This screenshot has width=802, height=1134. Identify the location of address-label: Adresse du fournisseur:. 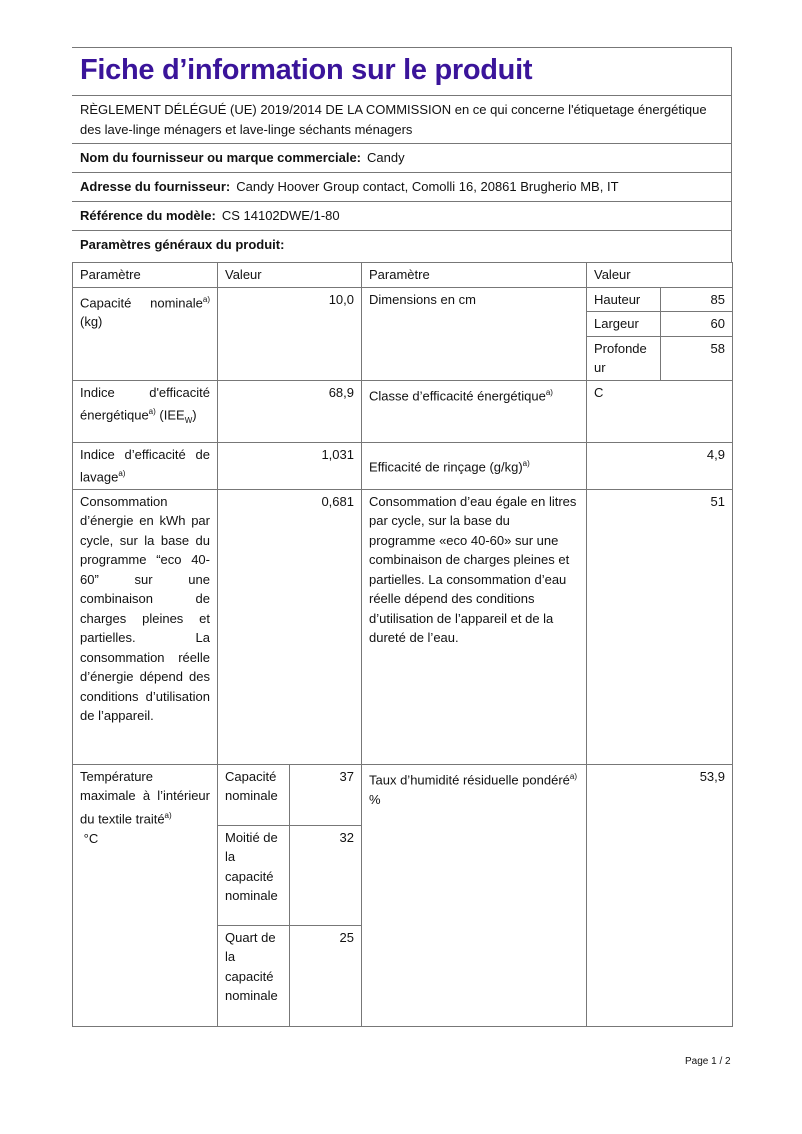
(155, 186).